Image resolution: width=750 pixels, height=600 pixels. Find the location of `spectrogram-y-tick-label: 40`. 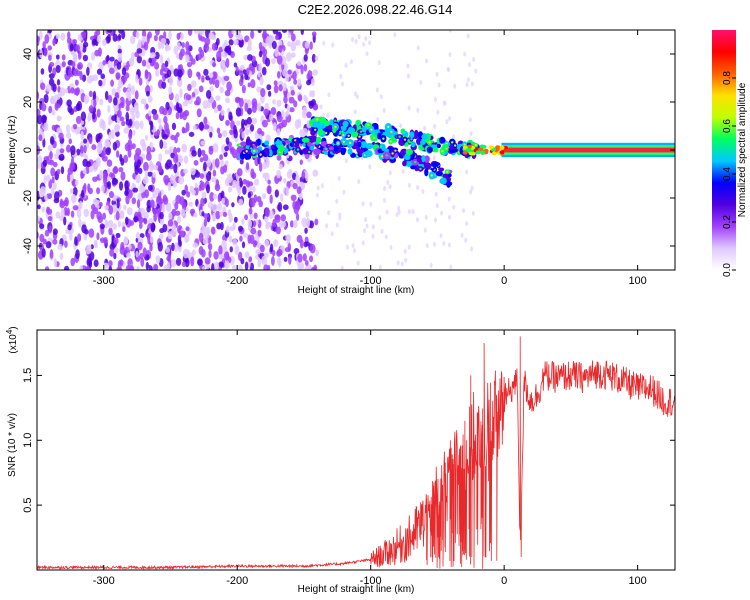

spectrogram-y-tick-label: 40 is located at coordinates (28, 54).